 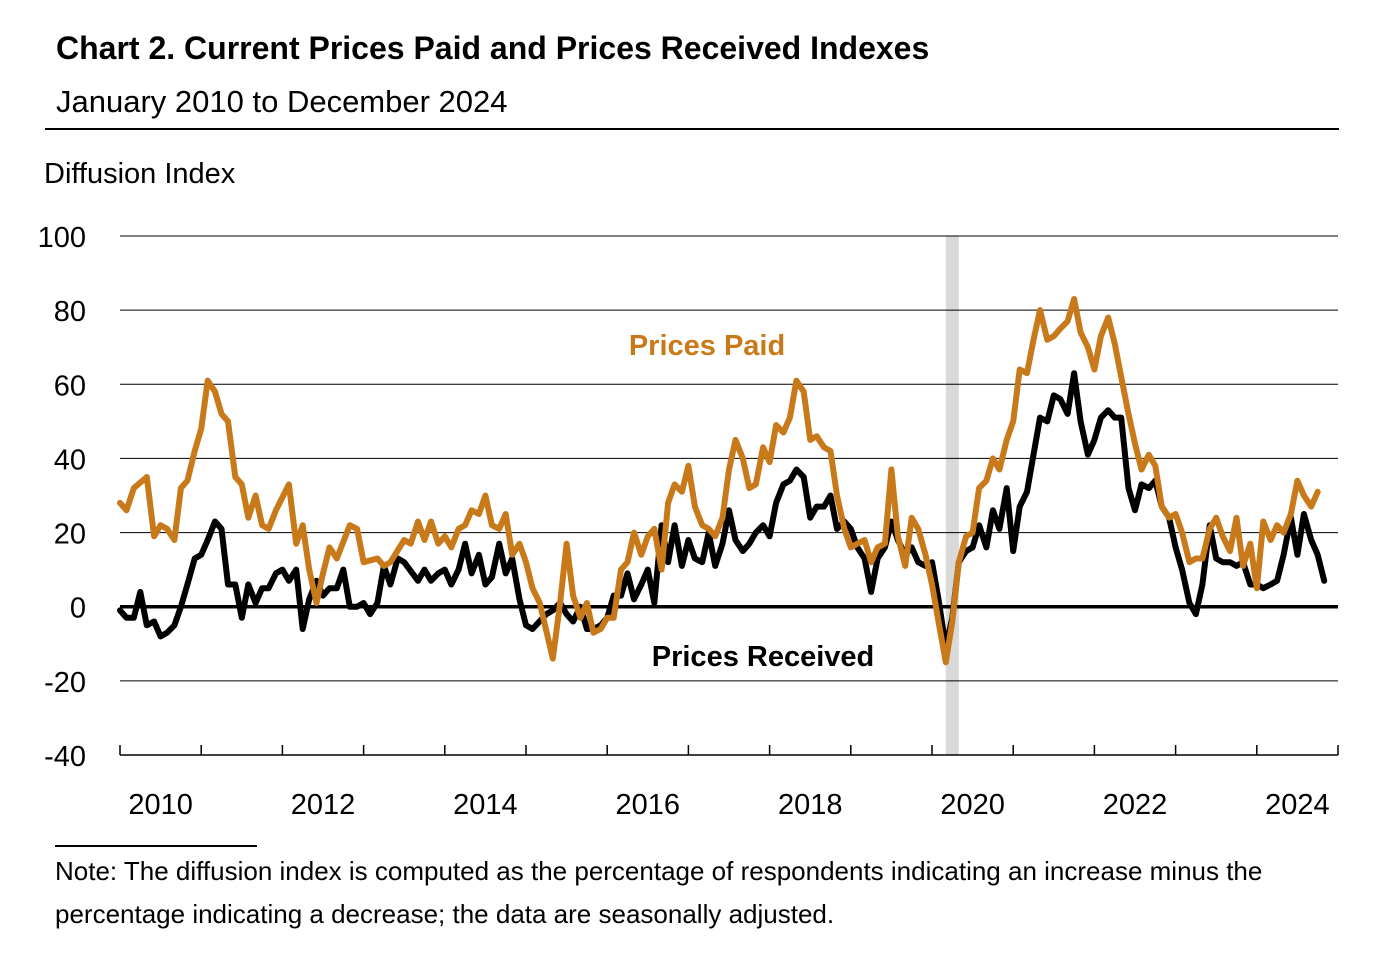 I want to click on series-label-prices-paid: Prices Paid, so click(x=707, y=346).